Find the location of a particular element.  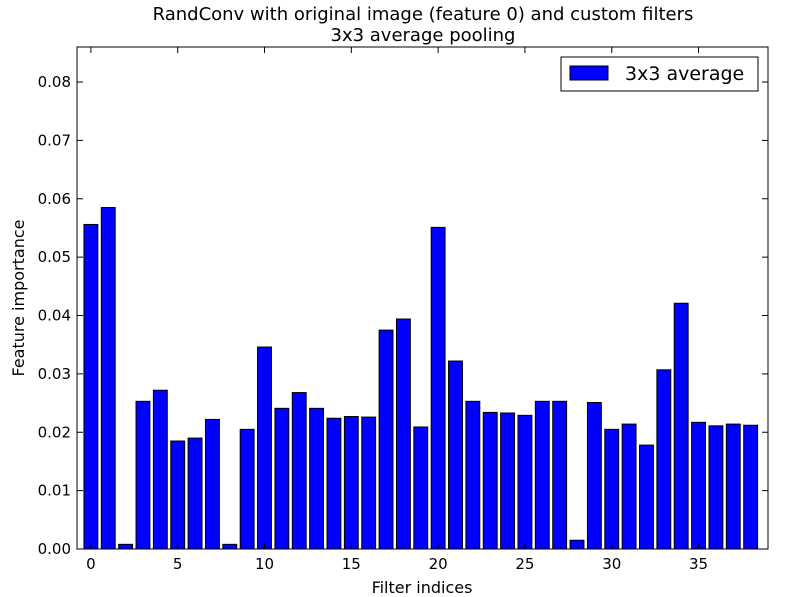

y-tick-label: 0.04 is located at coordinates (54, 316).